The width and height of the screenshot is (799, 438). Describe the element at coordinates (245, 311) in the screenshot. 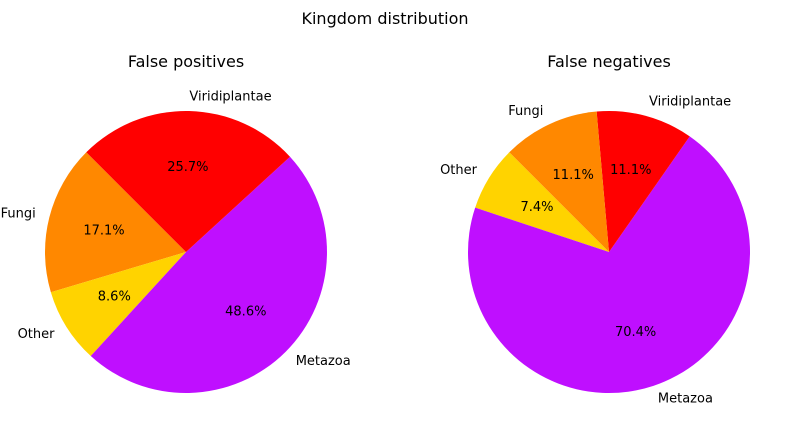

I see `slice-pct-metazoa: 48.6%` at that location.